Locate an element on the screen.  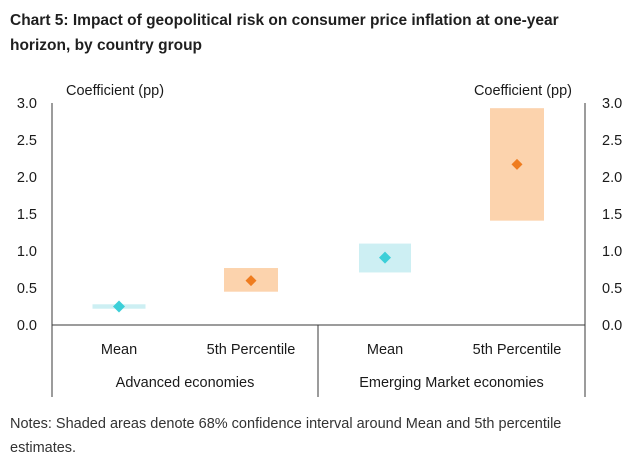
y-axis-label-right: Coefficient (pp) is located at coordinates (523, 91).